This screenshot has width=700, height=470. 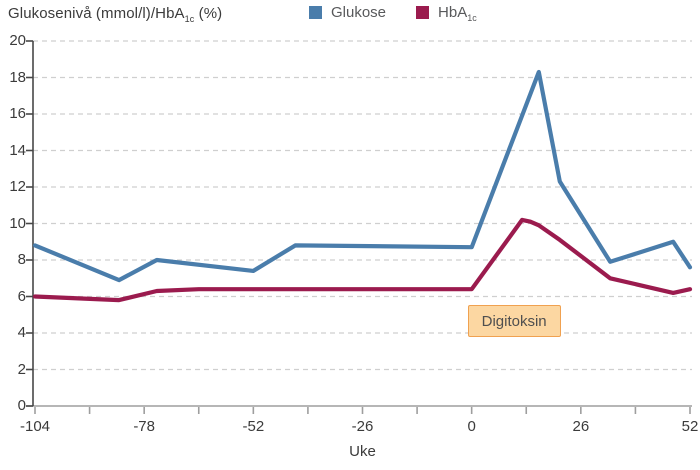 I want to click on legend-item-glukose: Glukose, so click(x=347, y=12).